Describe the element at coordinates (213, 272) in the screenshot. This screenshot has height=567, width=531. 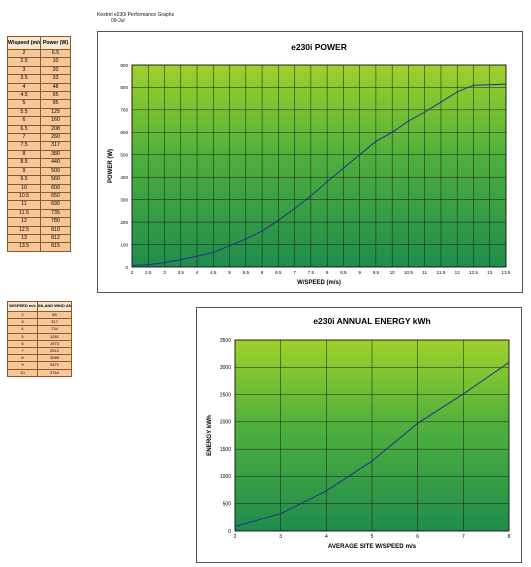
I see `x-tick-label: 4.5` at that location.